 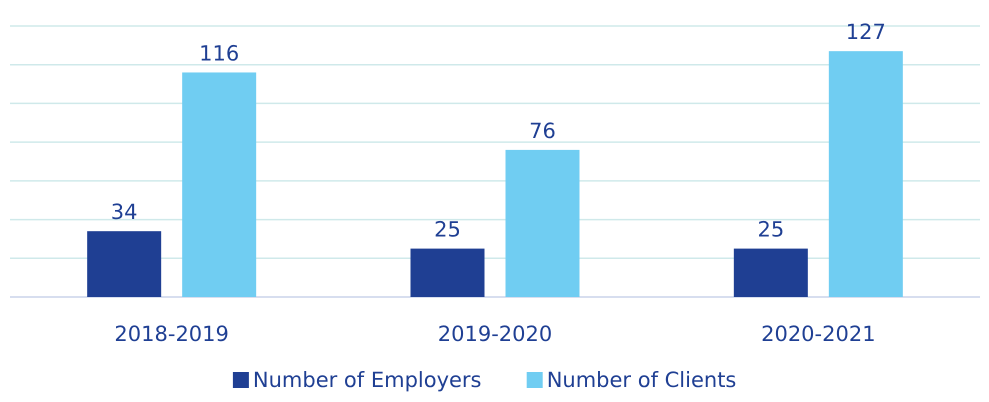 What do you see at coordinates (641, 380) in the screenshot?
I see `legend-label: Number of Clients` at bounding box center [641, 380].